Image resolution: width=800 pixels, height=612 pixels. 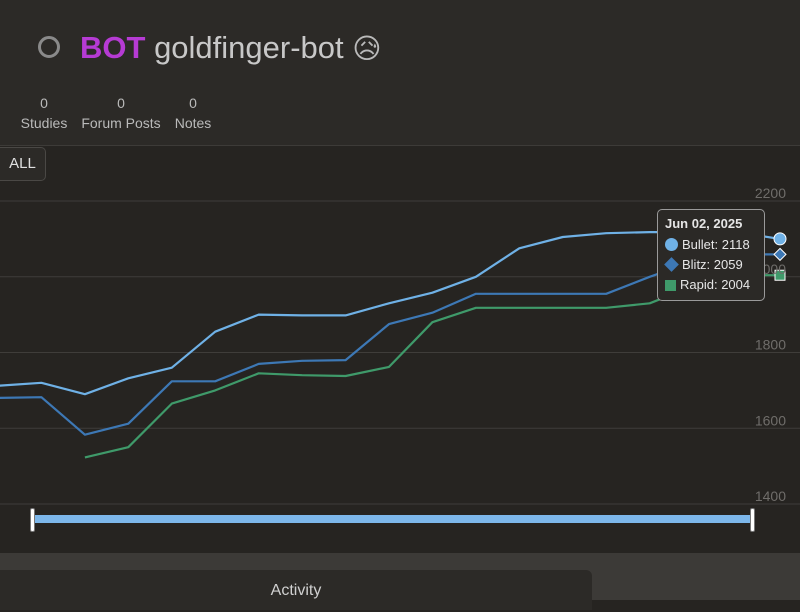 What do you see at coordinates (770, 420) in the screenshot?
I see `y-tick-label: 1600` at bounding box center [770, 420].